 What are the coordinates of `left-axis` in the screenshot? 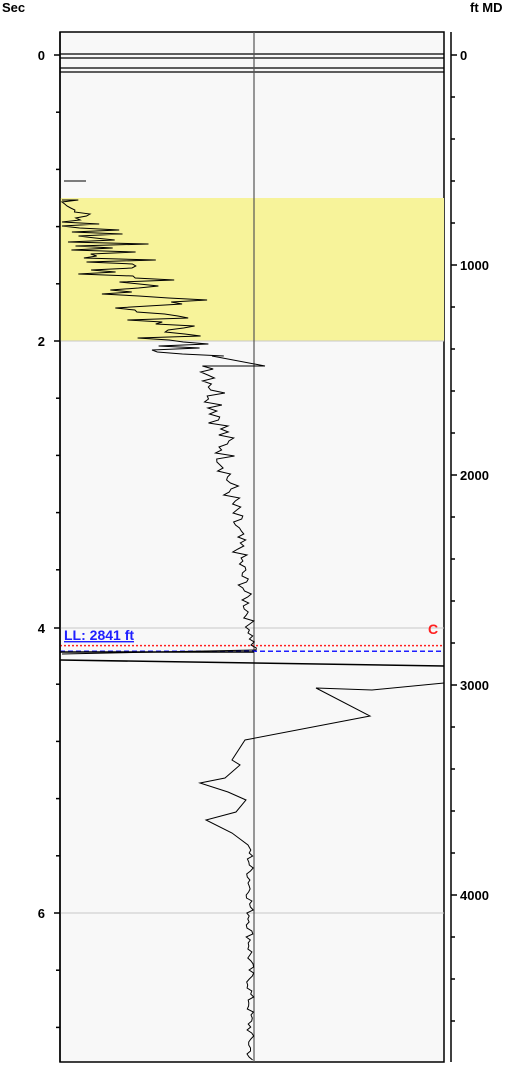 It's located at (57, 547).